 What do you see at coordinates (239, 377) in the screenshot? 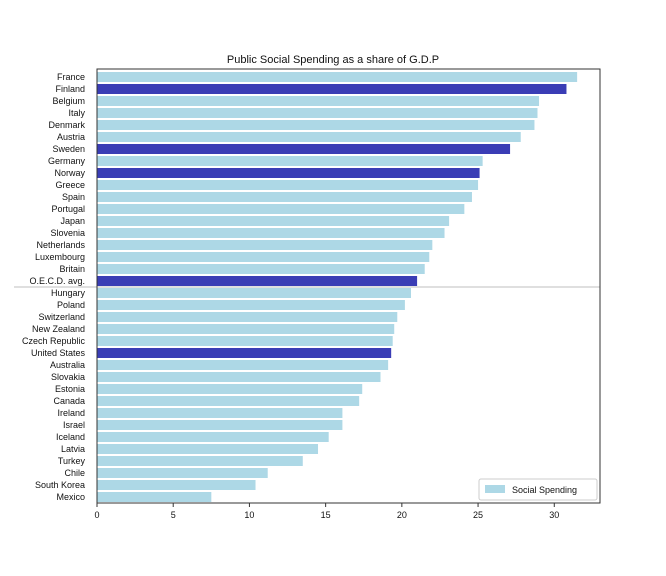
I see `bar-slovakia` at bounding box center [239, 377].